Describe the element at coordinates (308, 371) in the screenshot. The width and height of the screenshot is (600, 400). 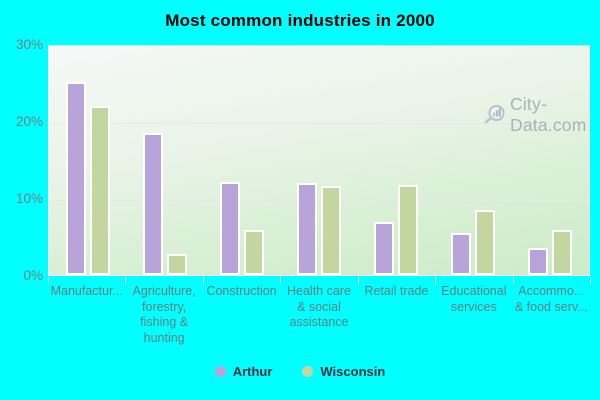
I see `legend-swatch-wisconsin` at that location.